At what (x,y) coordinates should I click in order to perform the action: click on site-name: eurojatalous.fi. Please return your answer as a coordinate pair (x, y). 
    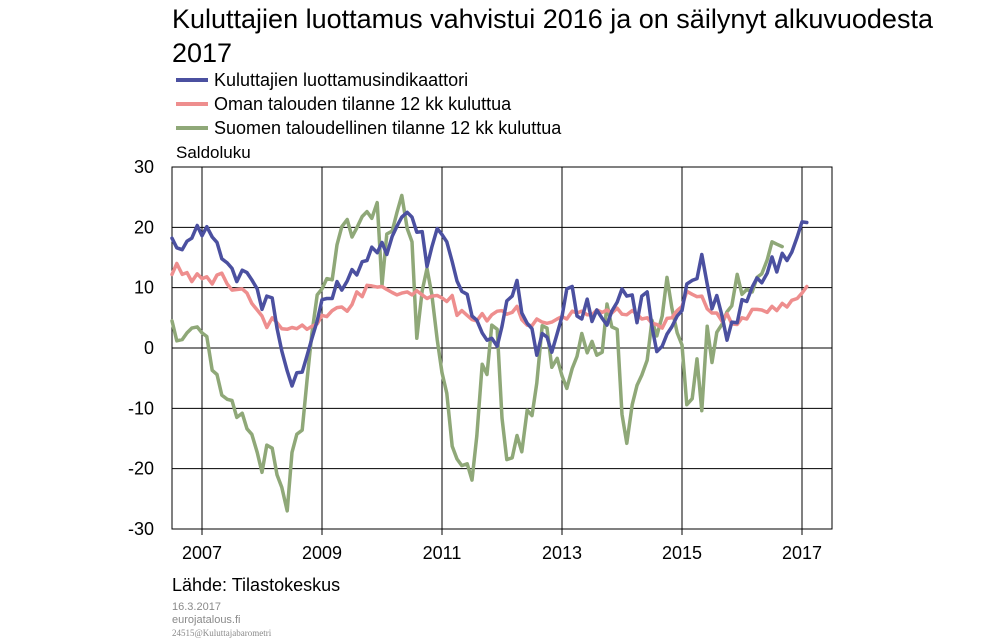
    Looking at the image, I should click on (206, 620).